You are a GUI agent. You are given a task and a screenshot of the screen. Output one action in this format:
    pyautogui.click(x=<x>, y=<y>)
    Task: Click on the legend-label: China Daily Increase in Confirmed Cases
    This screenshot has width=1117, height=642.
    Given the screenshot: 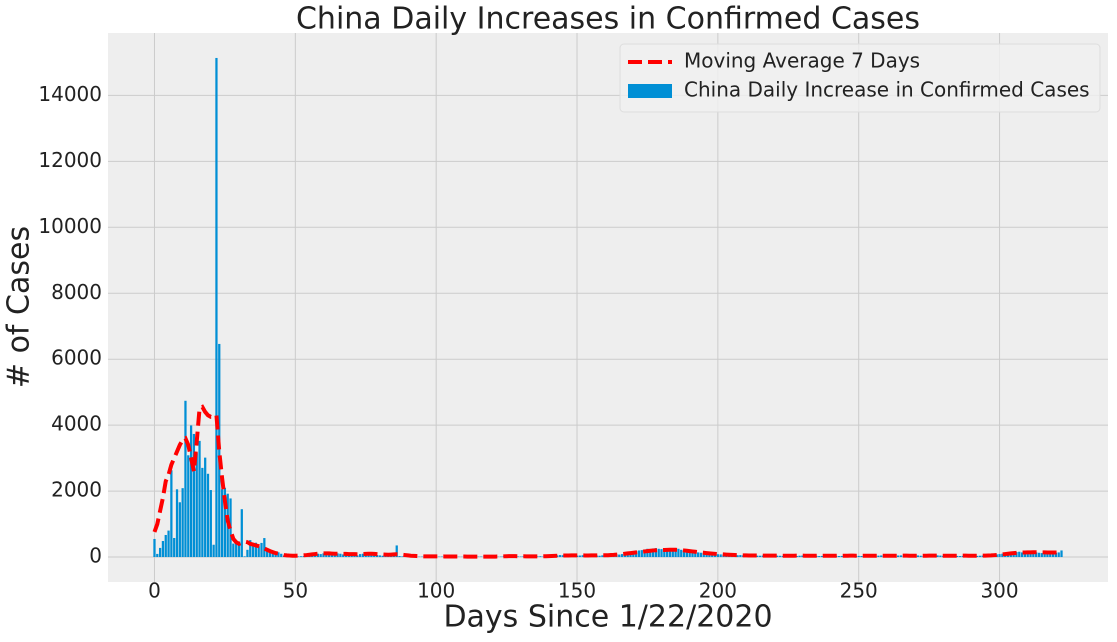 What is the action you would take?
    pyautogui.click(x=887, y=90)
    